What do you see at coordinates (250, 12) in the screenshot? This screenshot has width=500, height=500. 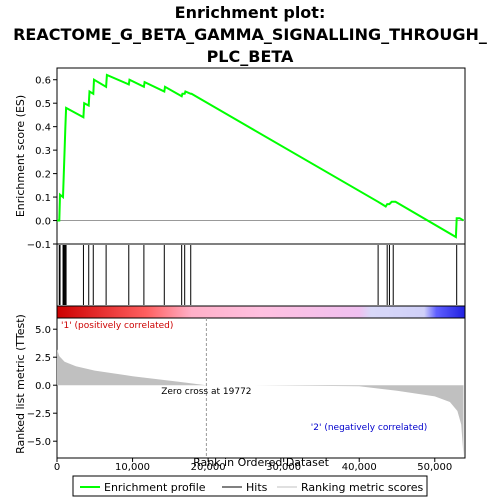 I see `title-line-0: Enrichment plot:` at bounding box center [250, 12].